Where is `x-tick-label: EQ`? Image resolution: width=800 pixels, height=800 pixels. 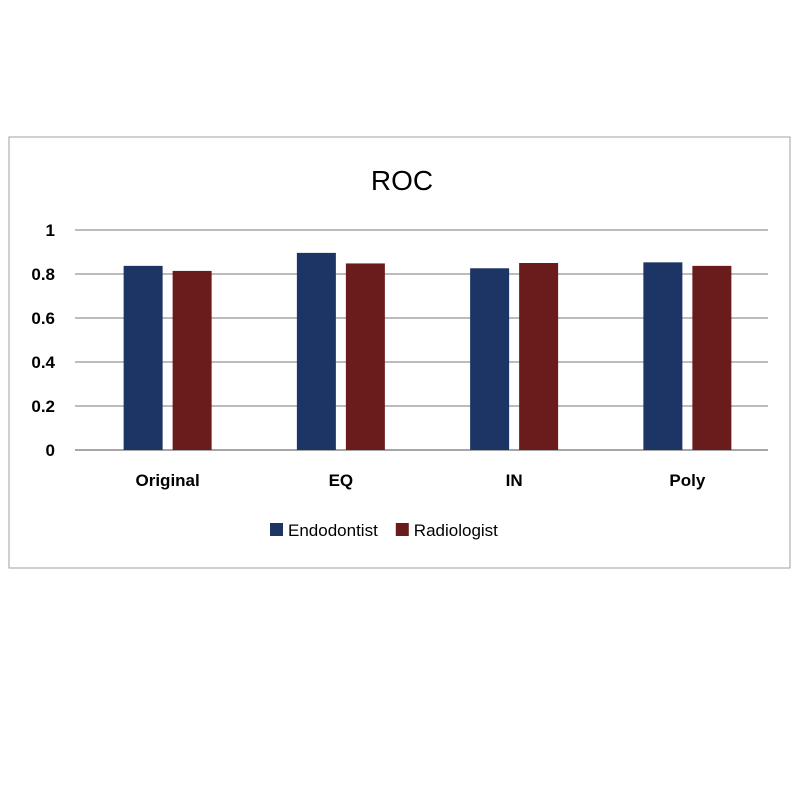 x-tick-label: EQ is located at coordinates (341, 480).